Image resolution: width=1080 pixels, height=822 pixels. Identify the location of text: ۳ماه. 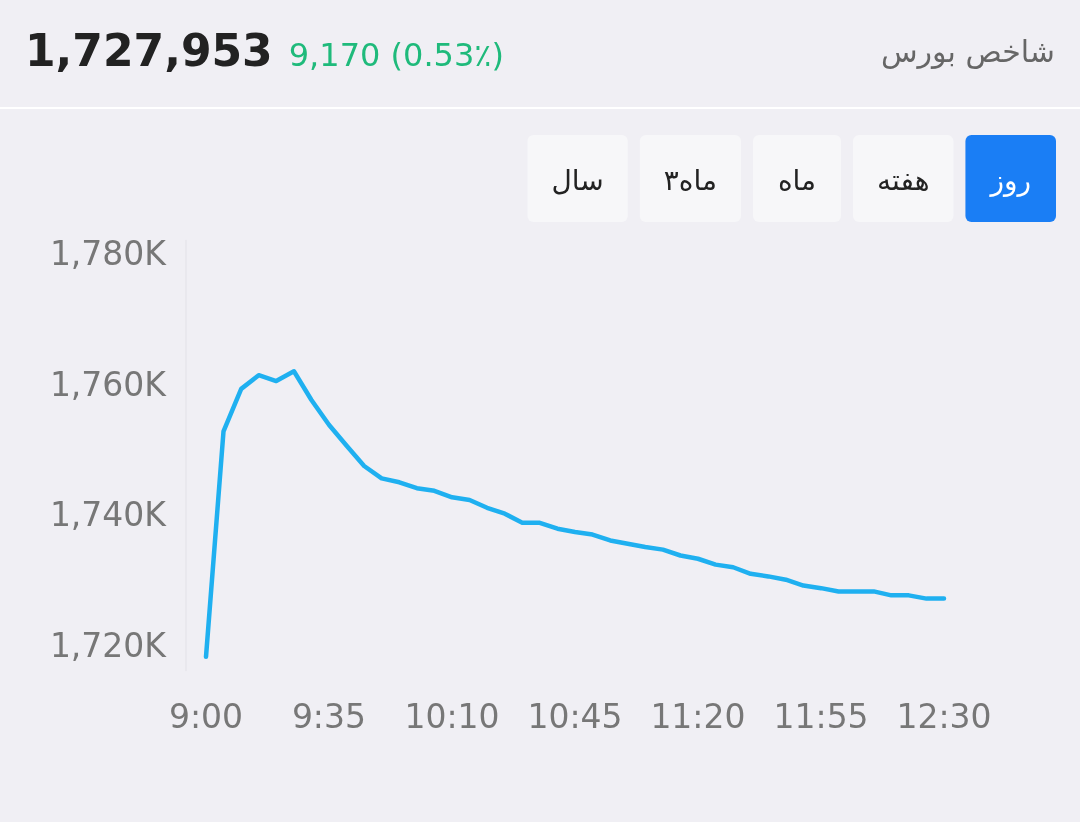
(690, 180).